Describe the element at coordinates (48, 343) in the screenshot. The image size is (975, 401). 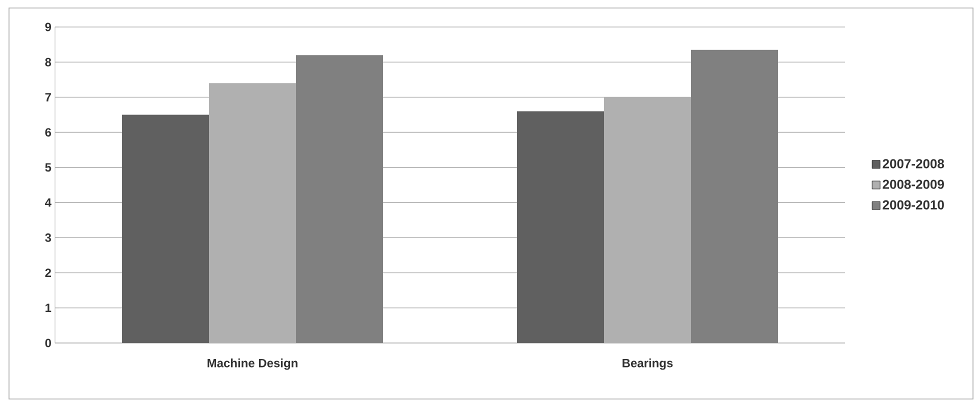
I see `y-tick-label: 0` at that location.